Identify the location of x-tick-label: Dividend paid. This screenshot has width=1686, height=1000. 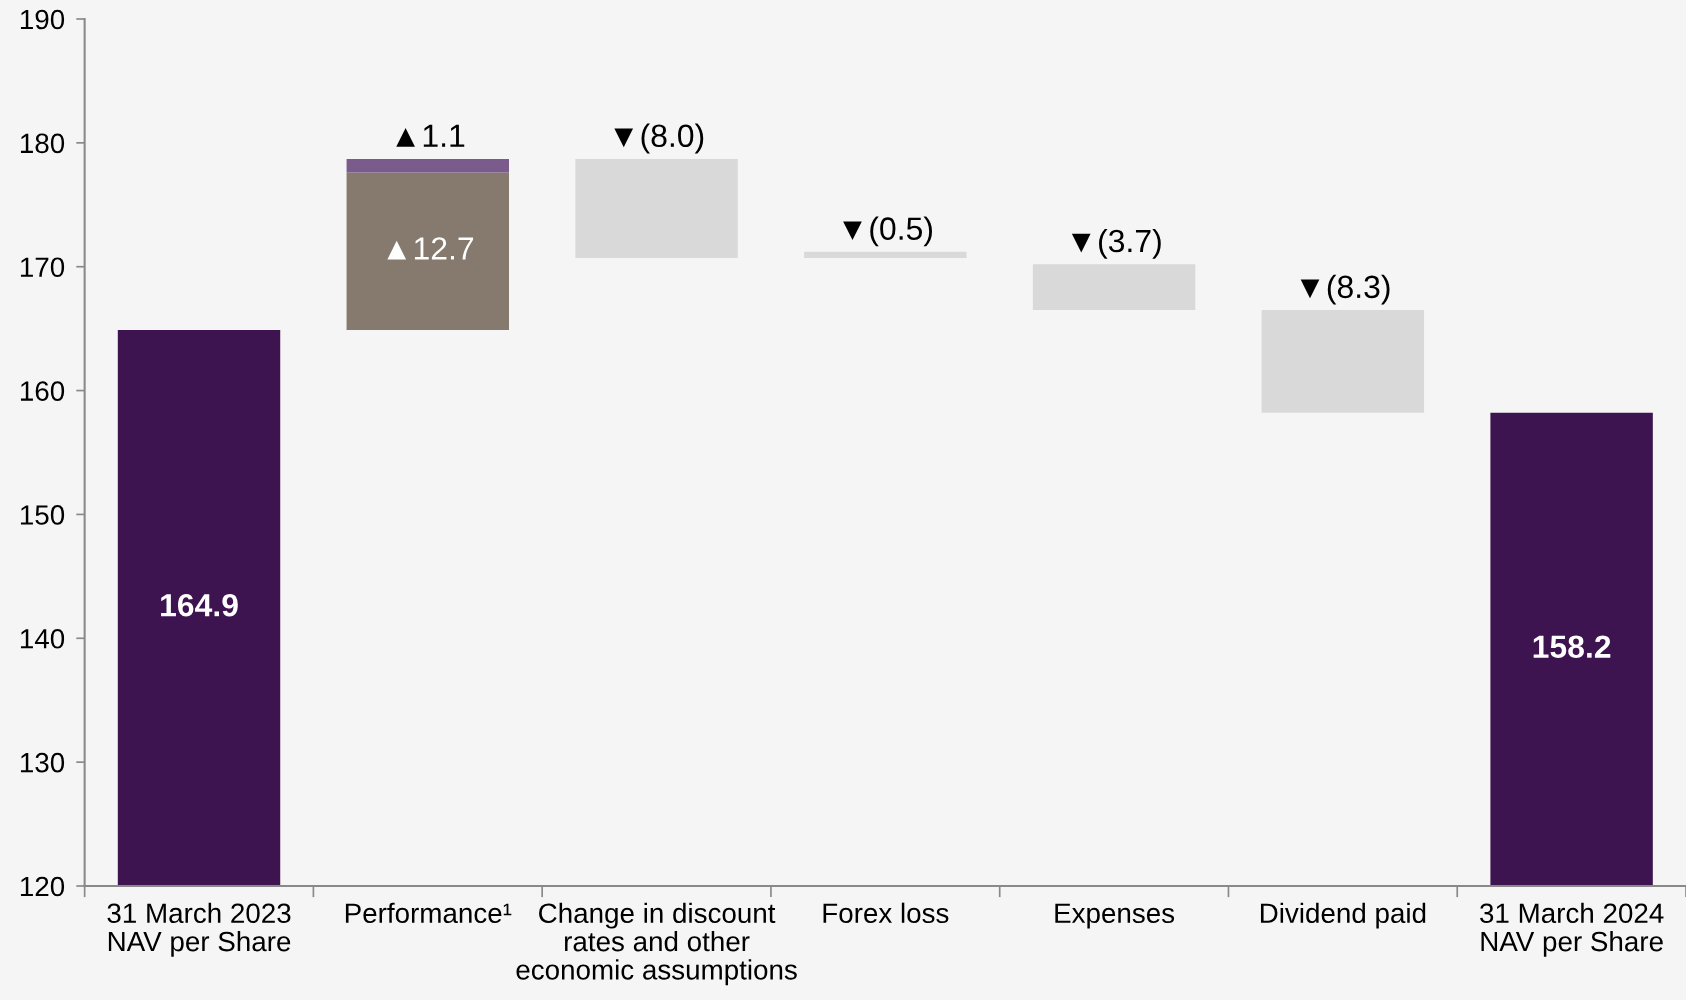
(1343, 915).